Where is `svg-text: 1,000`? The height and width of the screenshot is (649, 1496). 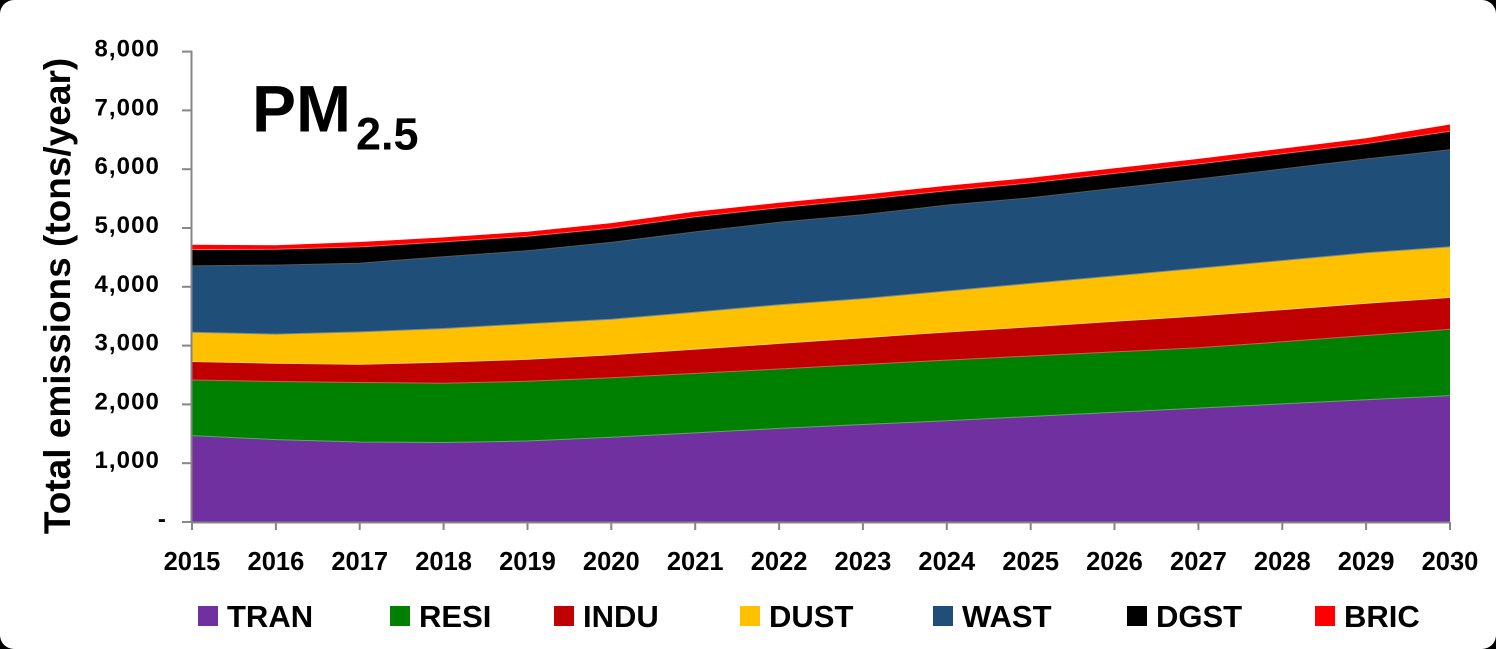 svg-text: 1,000 is located at coordinates (127, 460).